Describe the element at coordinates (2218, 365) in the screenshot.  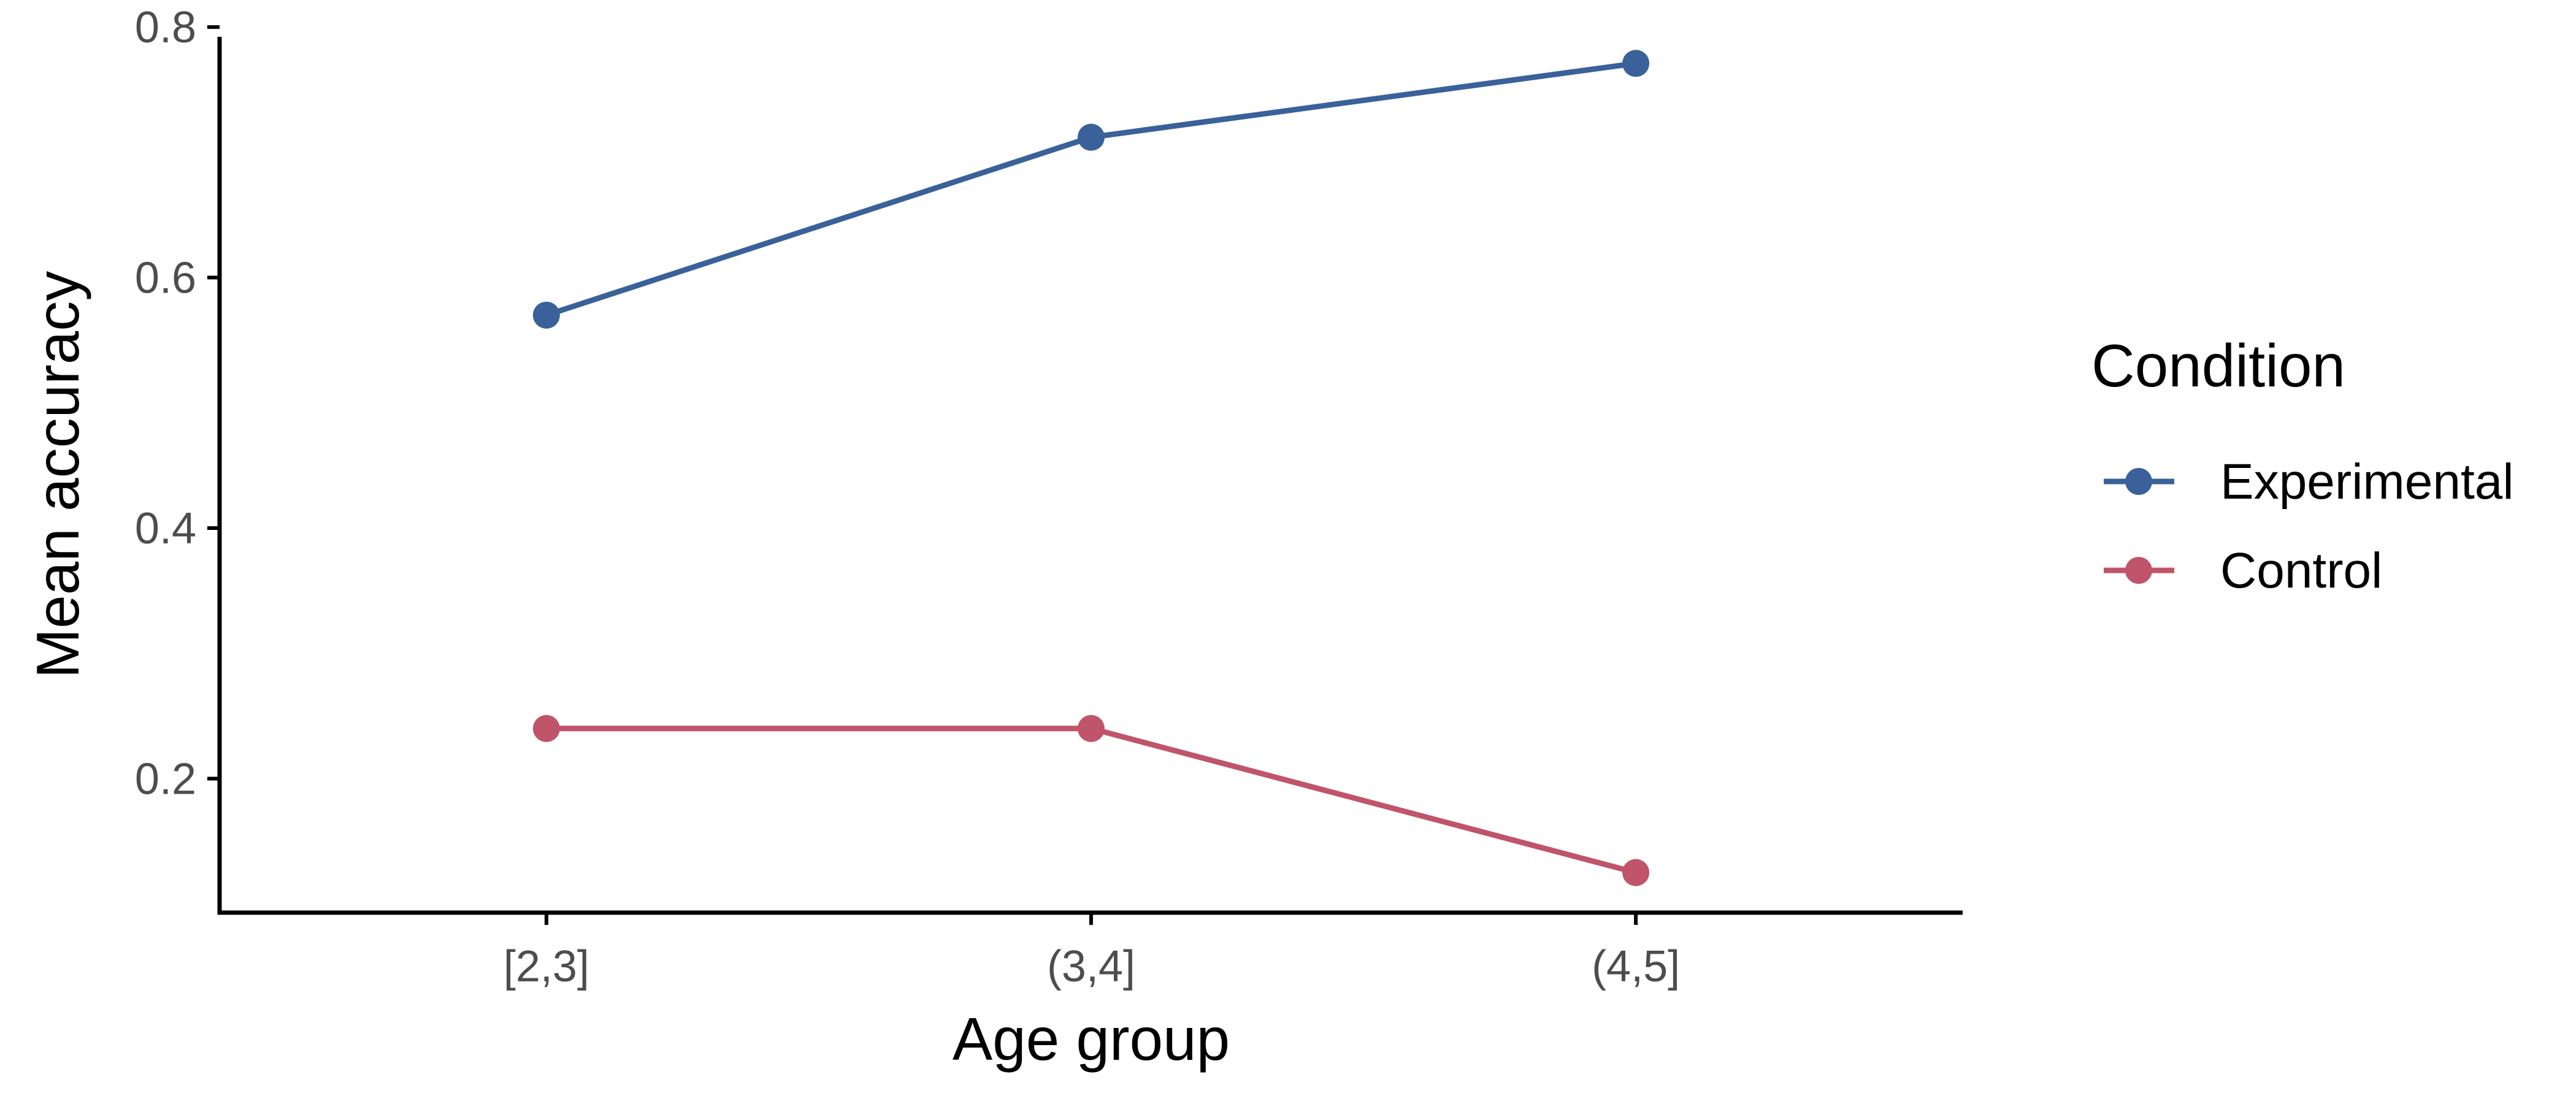
I see `legend-title: Condition` at that location.